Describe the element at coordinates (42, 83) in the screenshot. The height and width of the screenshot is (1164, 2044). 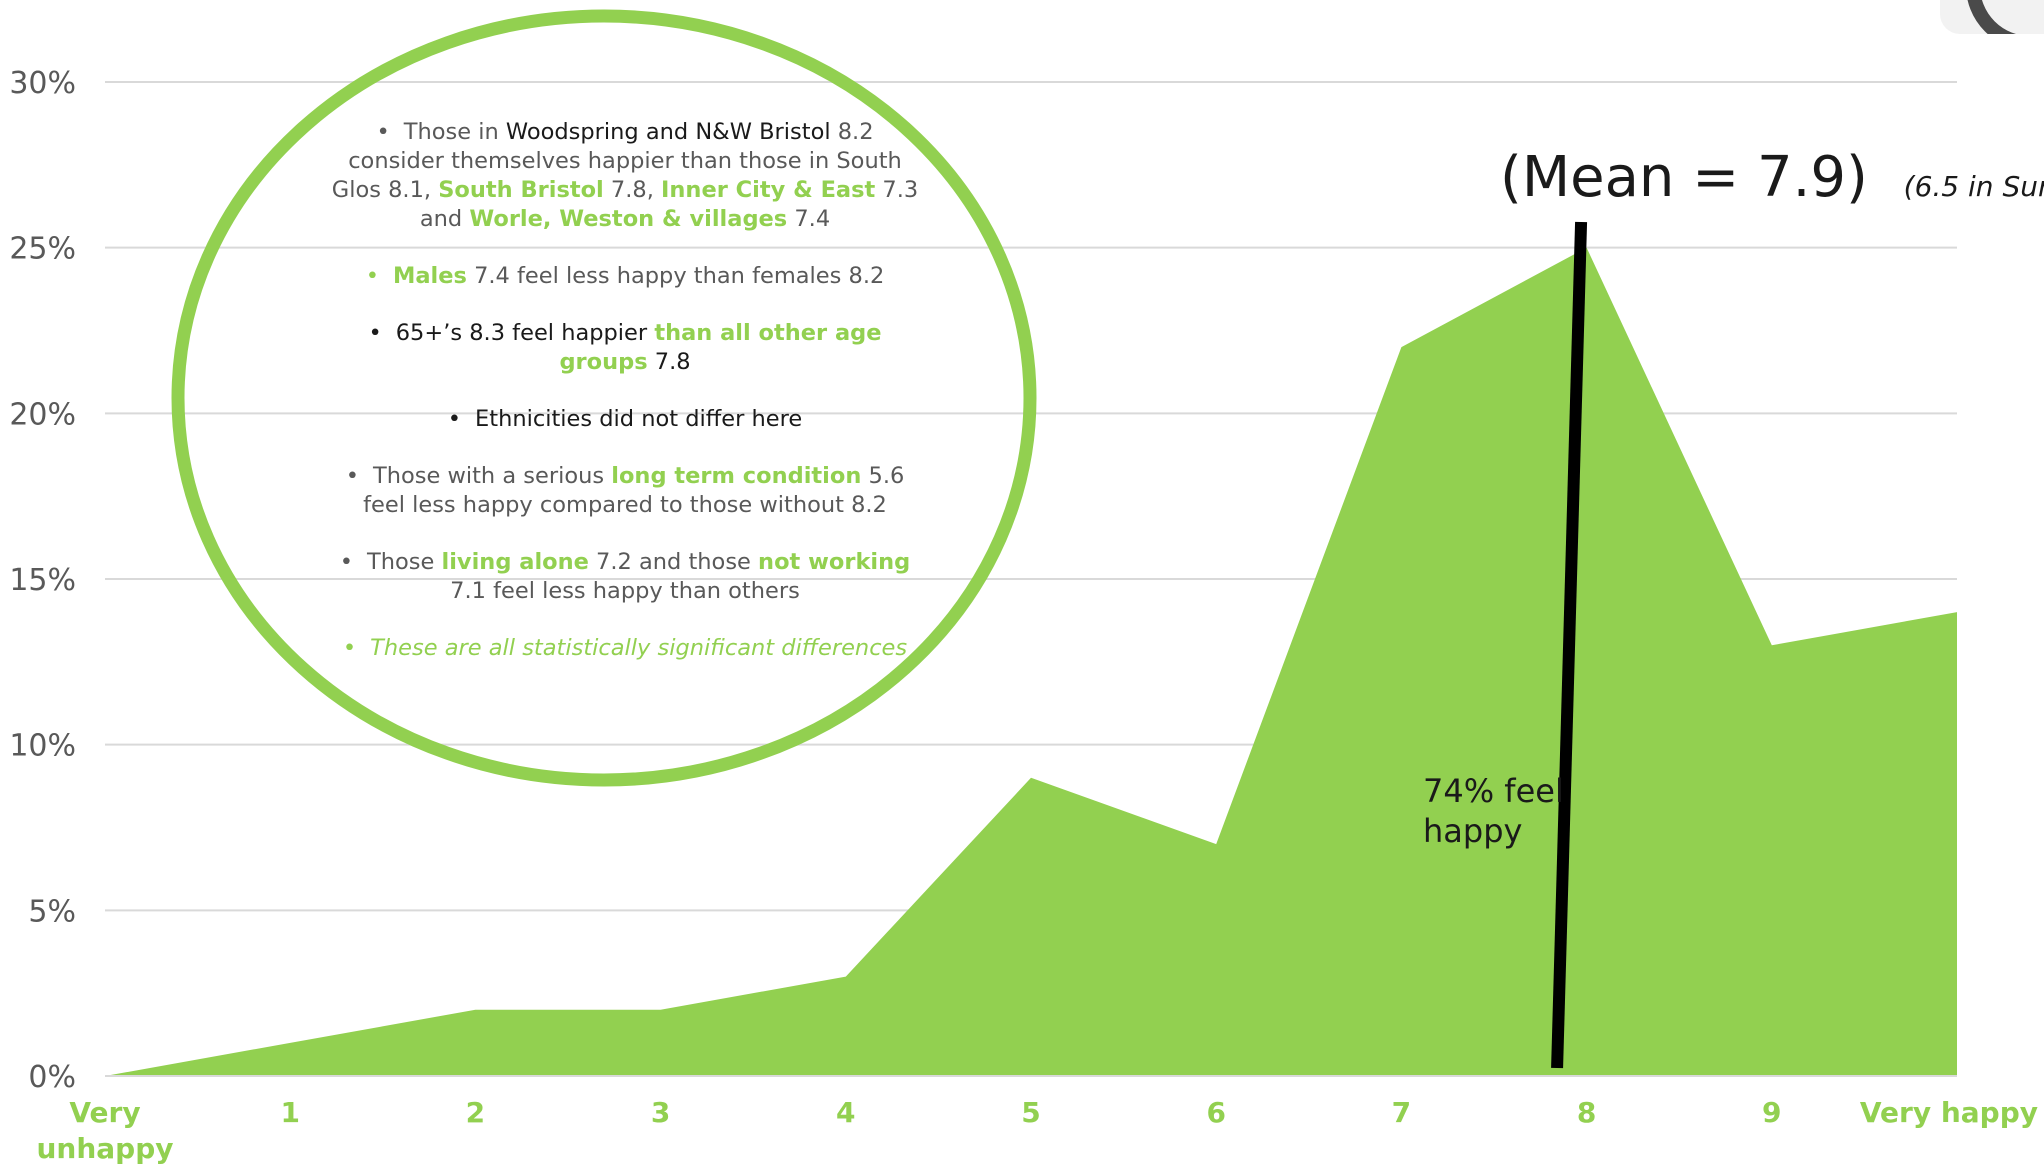
I see `y-tick-label: 30%` at that location.